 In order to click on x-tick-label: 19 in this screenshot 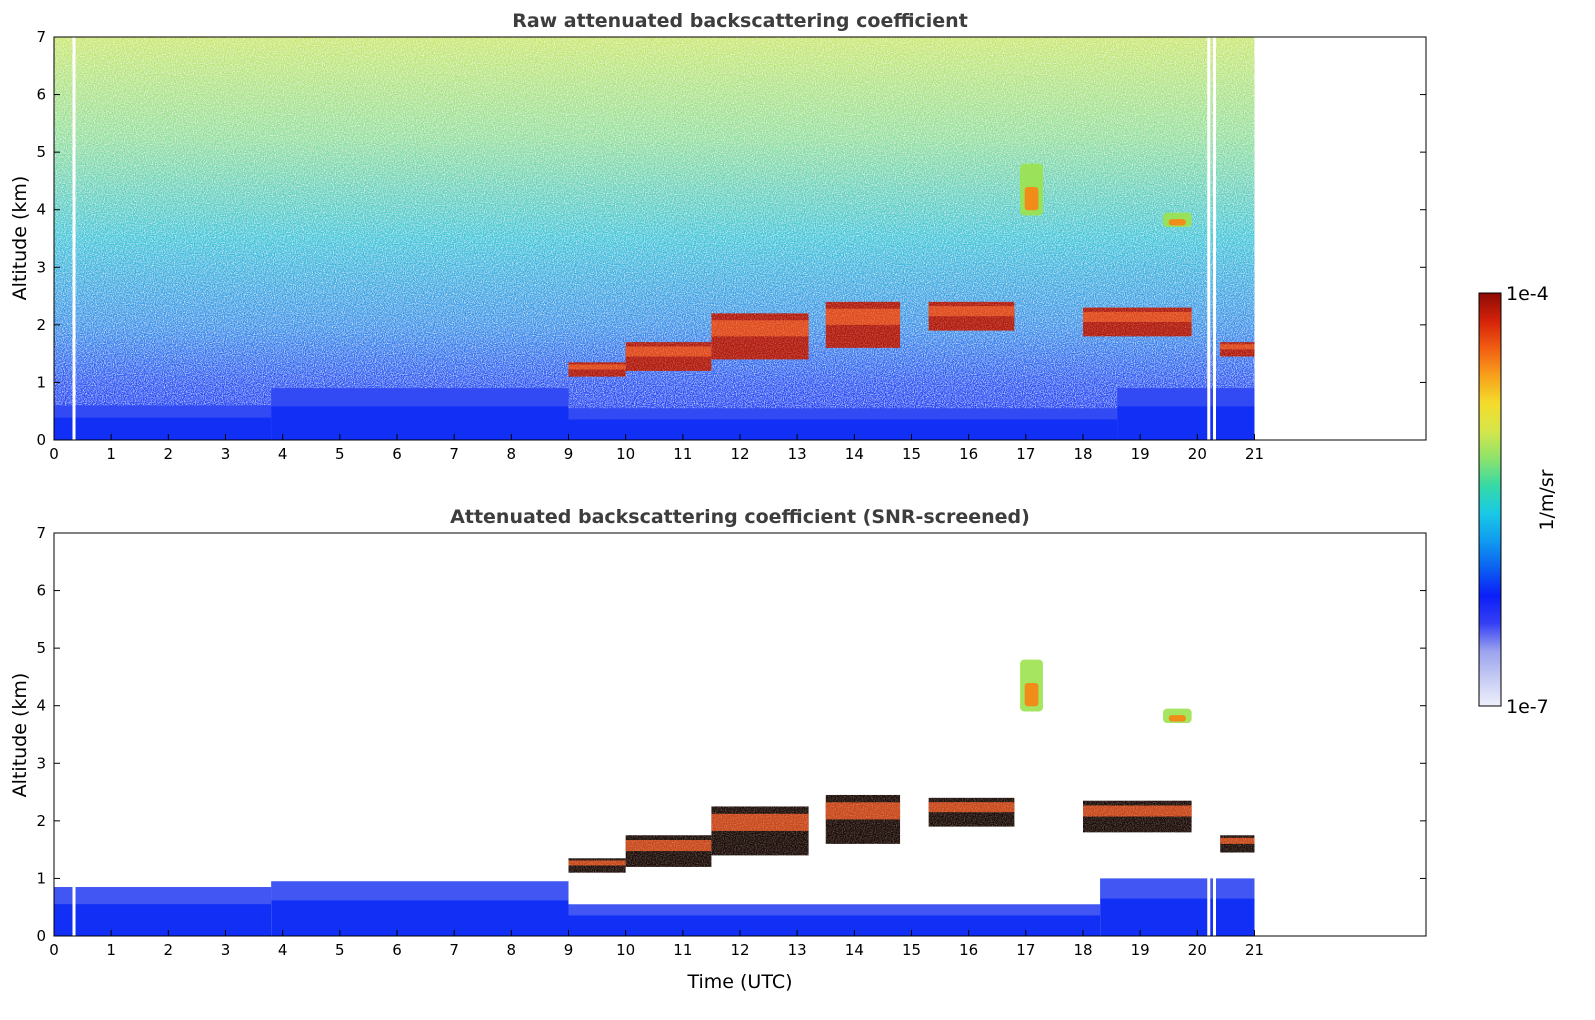, I will do `click(1140, 950)`.